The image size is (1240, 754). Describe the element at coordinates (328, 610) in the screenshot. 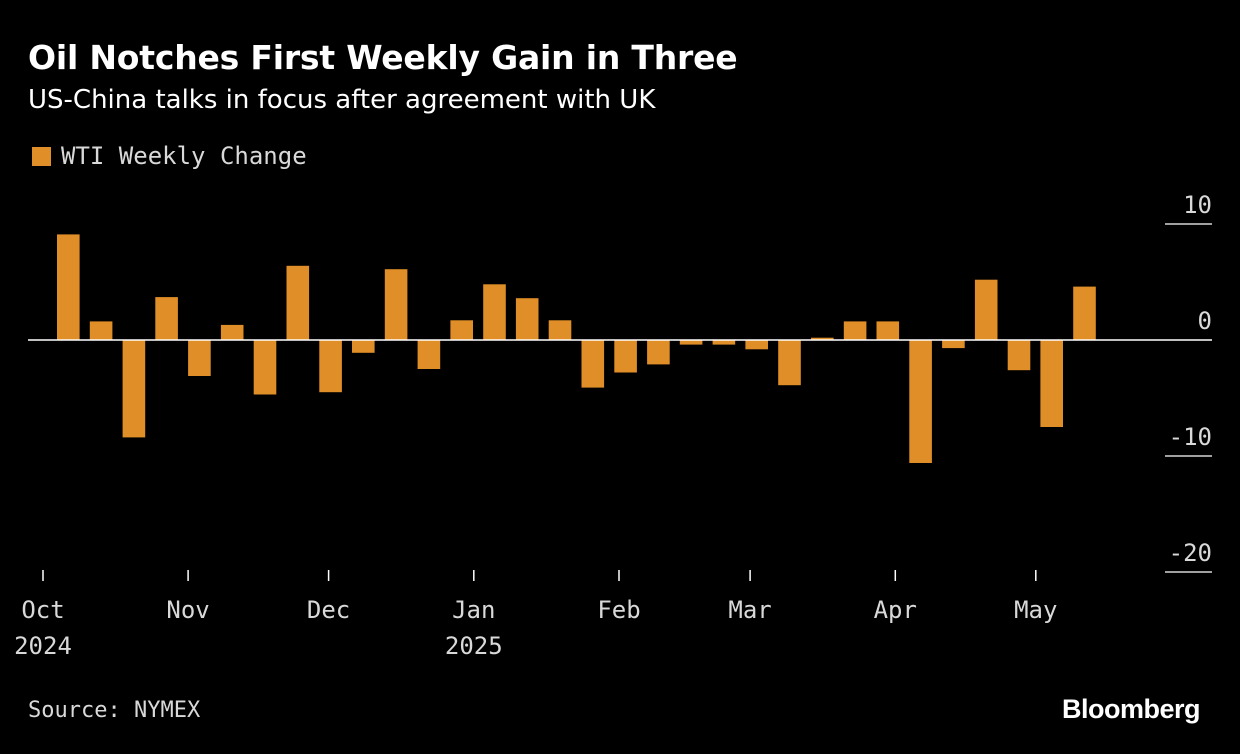

I see `x-tick-label: Dec` at that location.